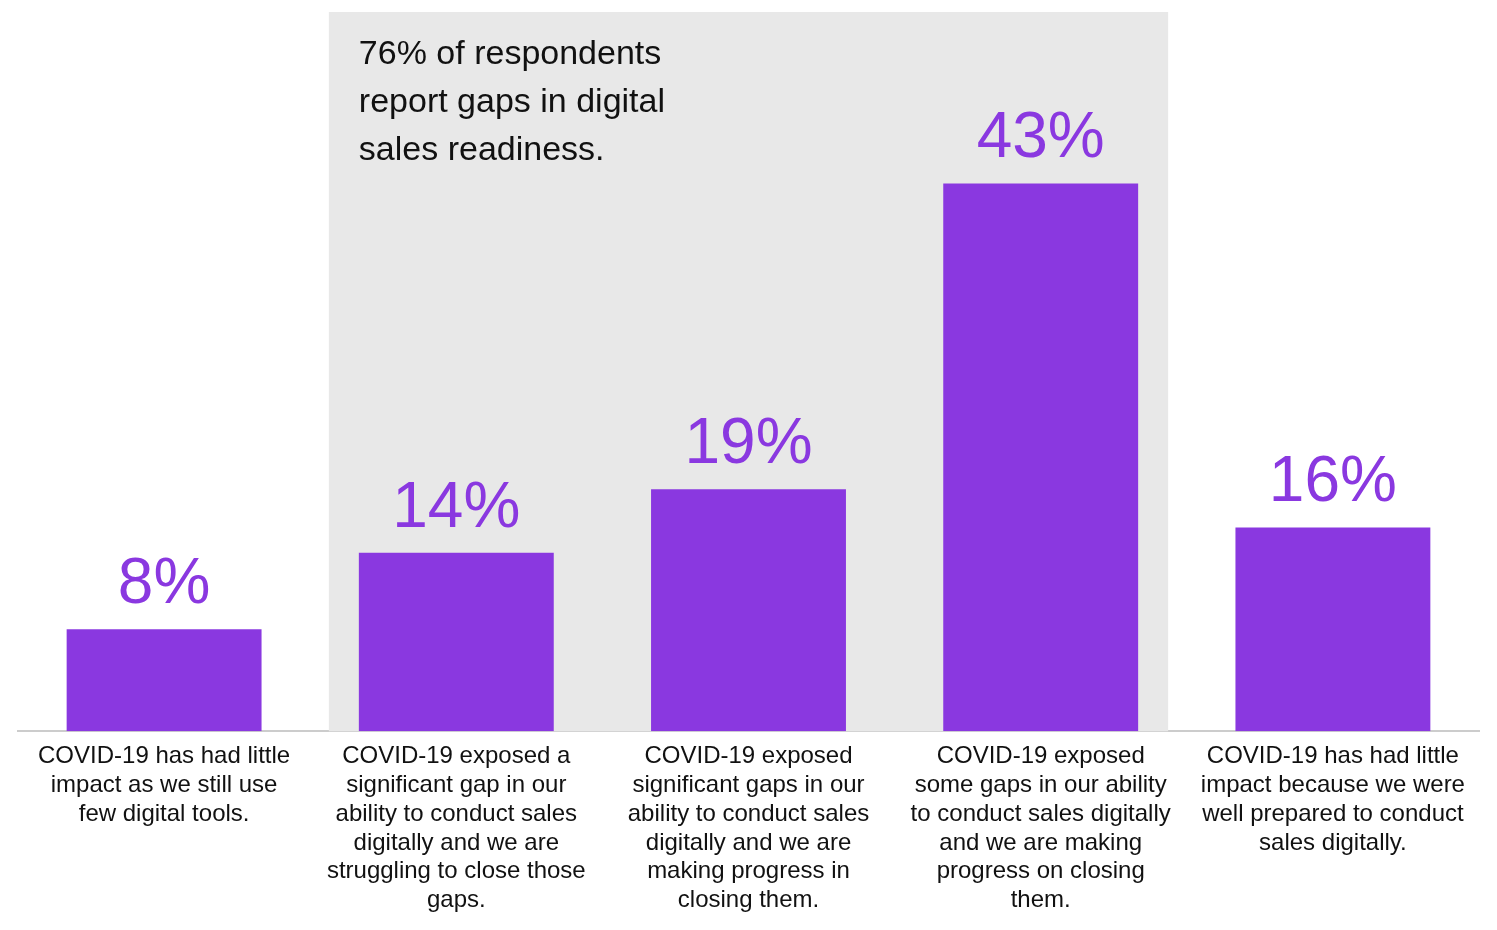 This screenshot has width=1497, height=930. What do you see at coordinates (1332, 798) in the screenshot?
I see `x-tick-label: COVID-19 has had little impact because we were well prepared to conduct sales digitally.` at bounding box center [1332, 798].